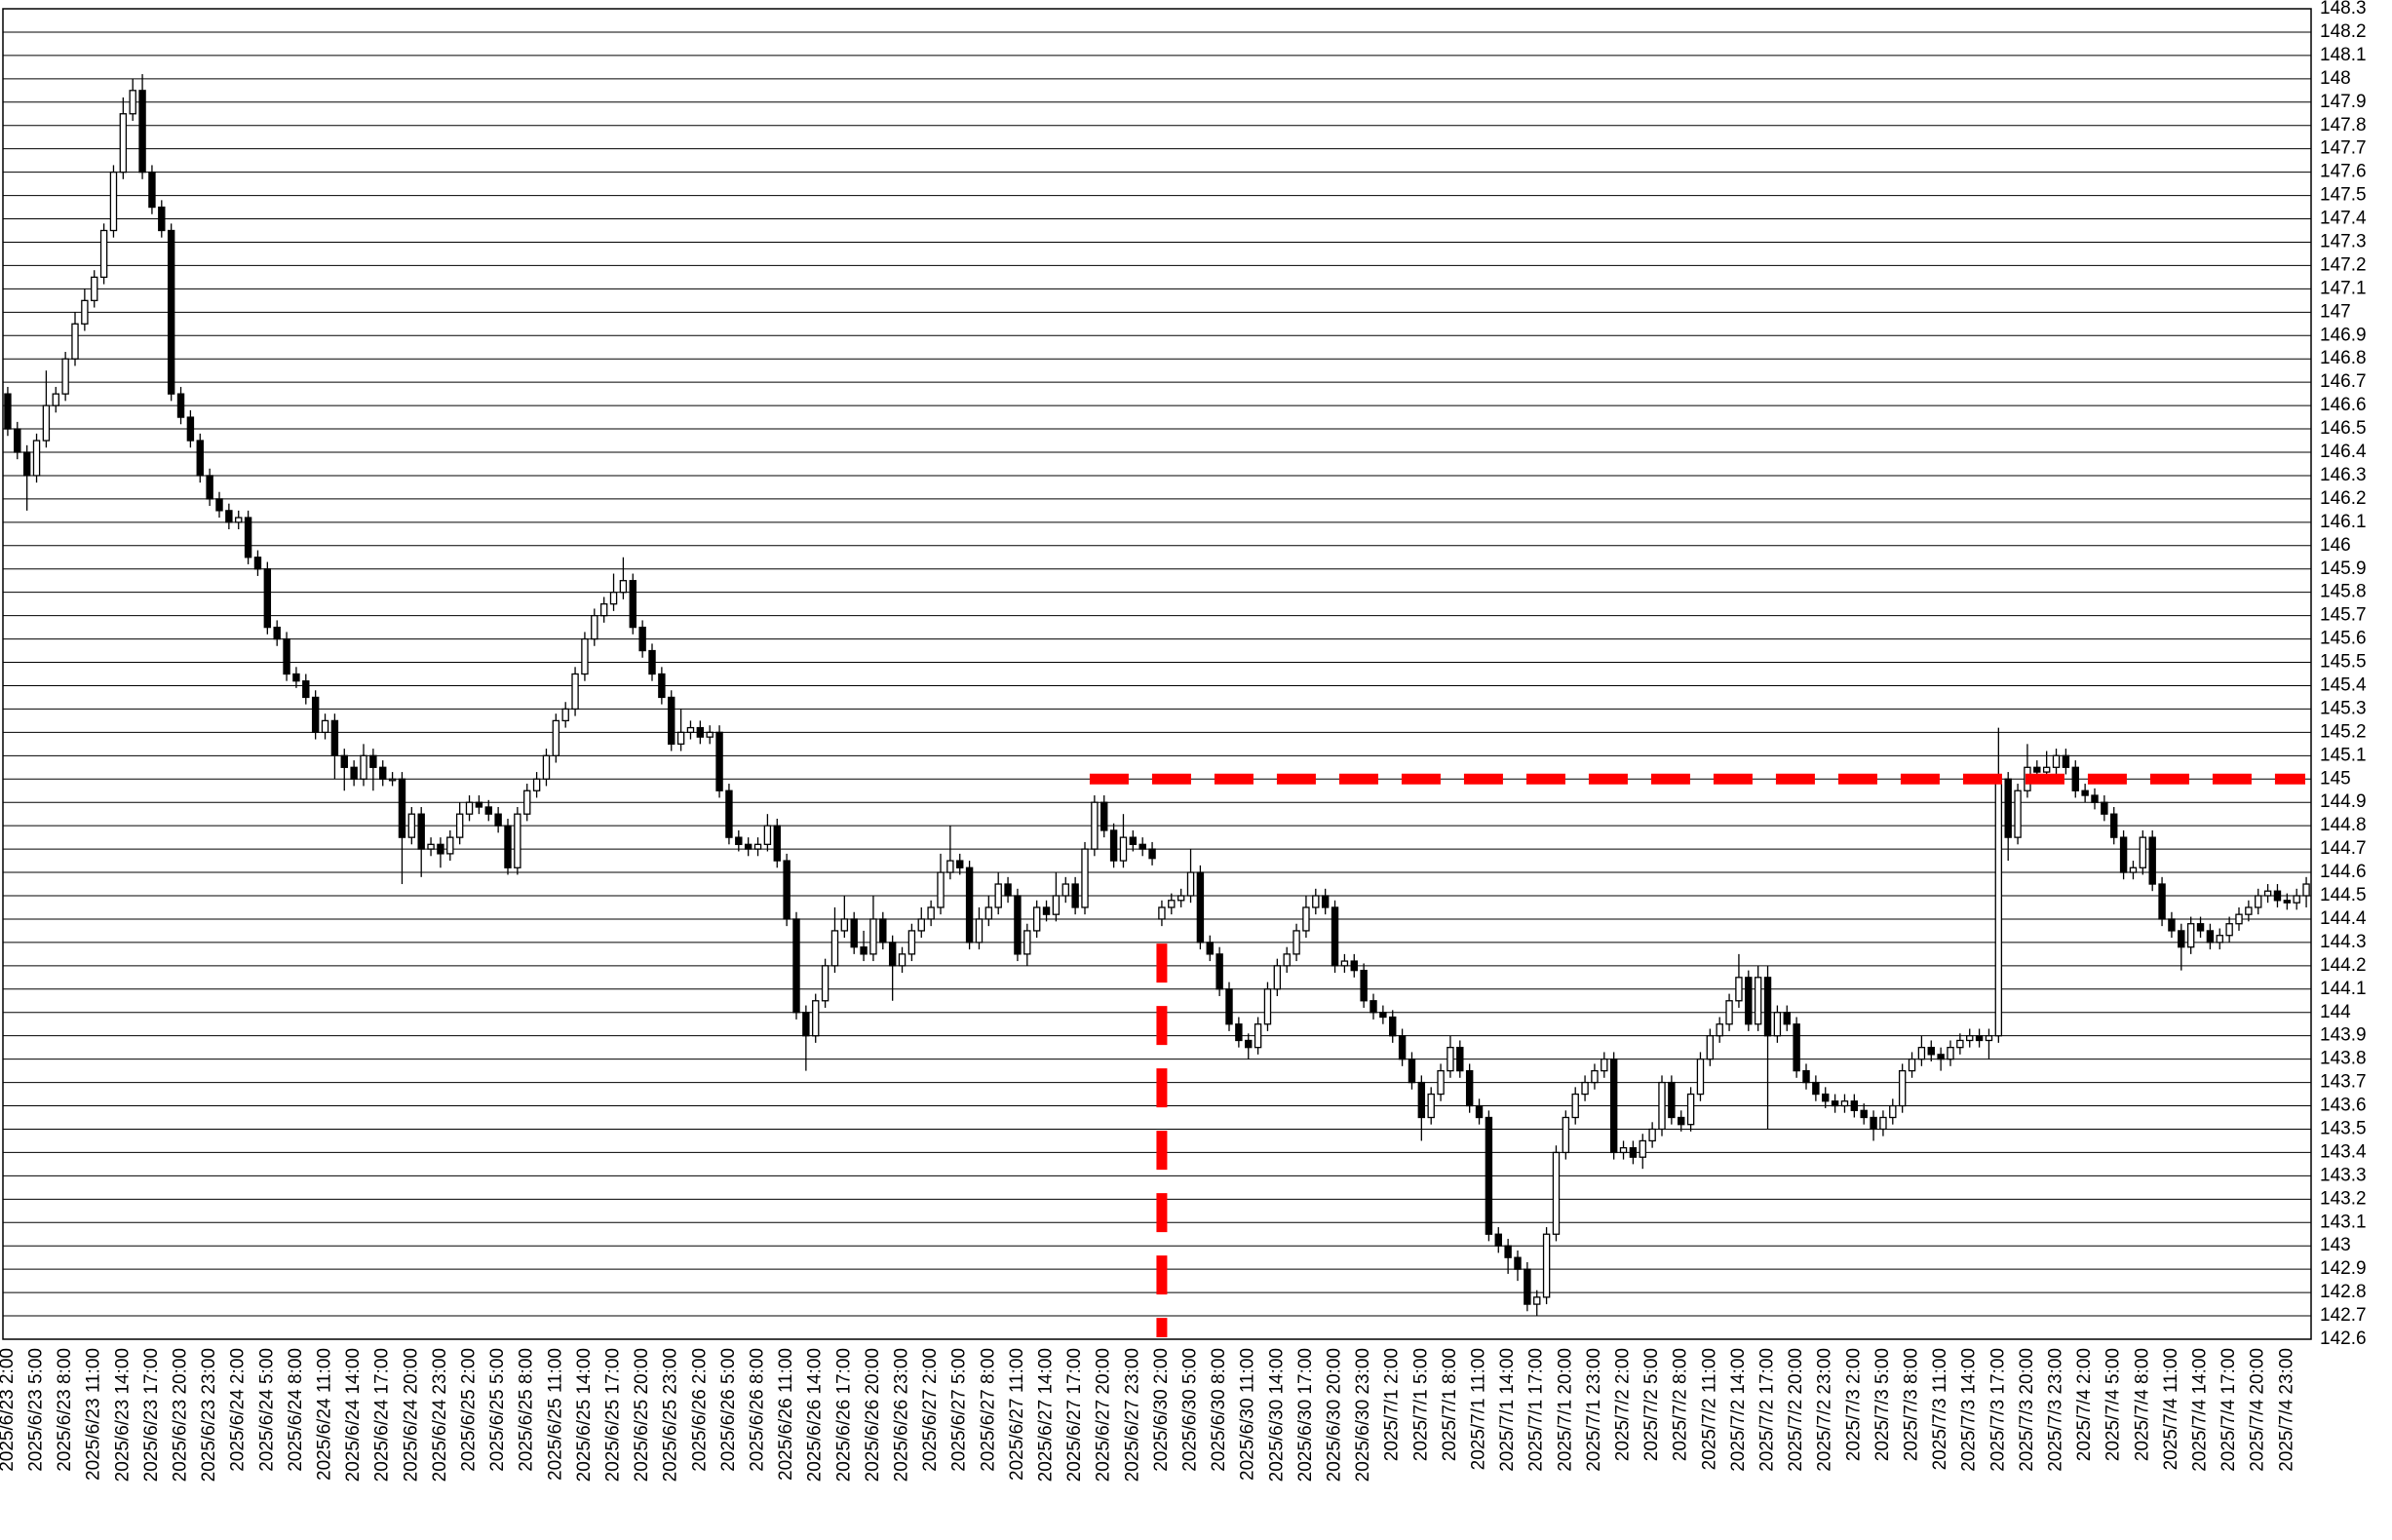 This screenshot has height=1540, width=2392. What do you see at coordinates (527, 1410) in the screenshot?
I see `x-tick-label: 2025/6/25 8:00` at bounding box center [527, 1410].